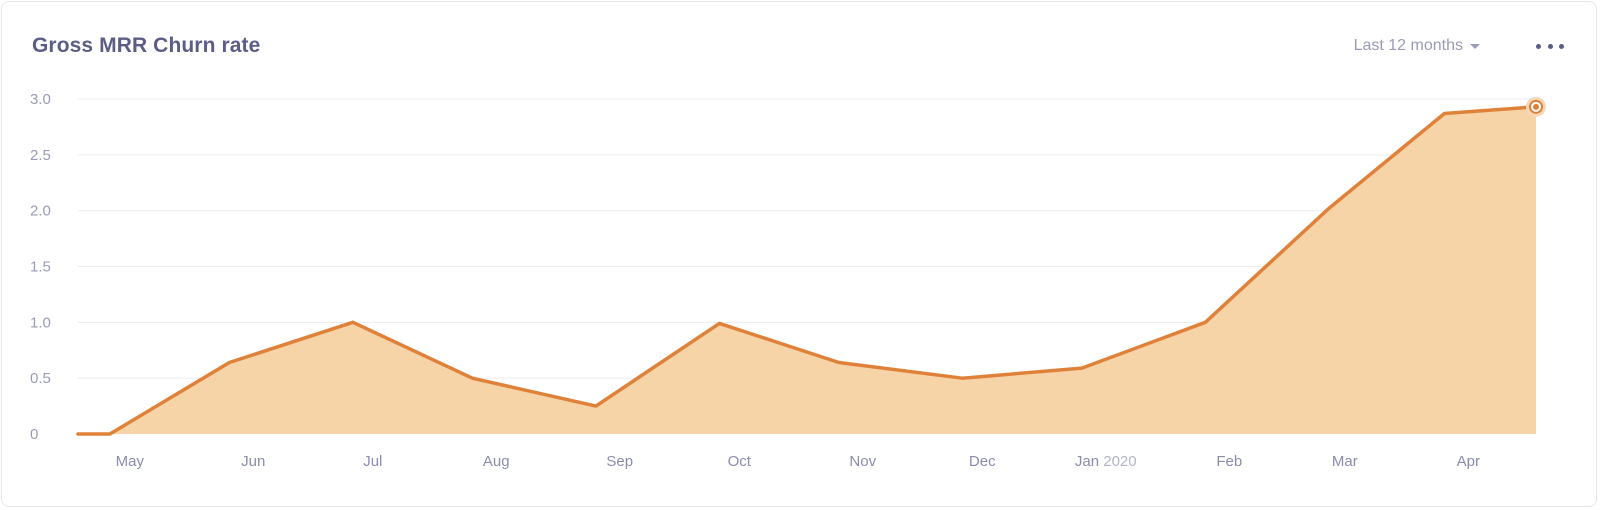 This screenshot has height=510, width=1600. I want to click on y-tick-label: 1.5, so click(40, 267).